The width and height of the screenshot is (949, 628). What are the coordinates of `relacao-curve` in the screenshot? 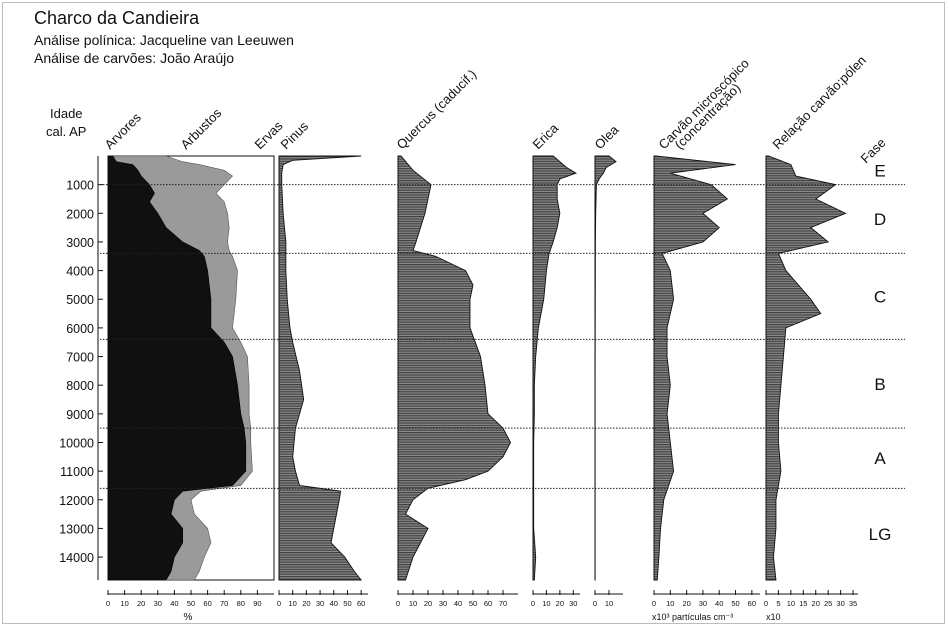 It's located at (806, 368).